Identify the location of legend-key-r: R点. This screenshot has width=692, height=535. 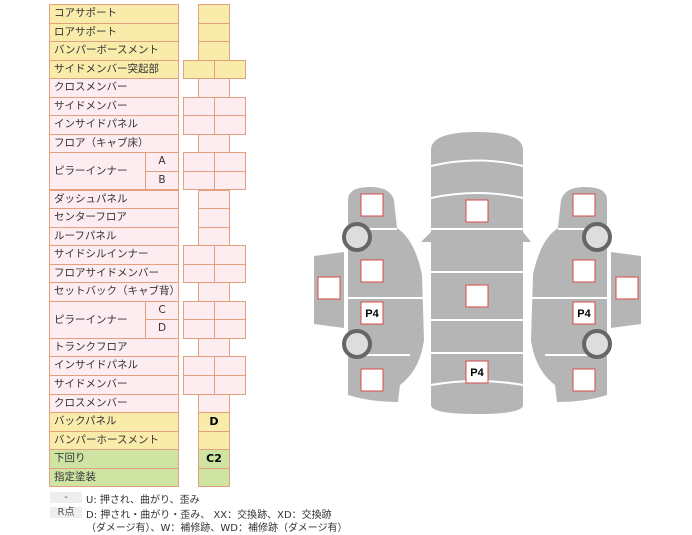
(66, 512).